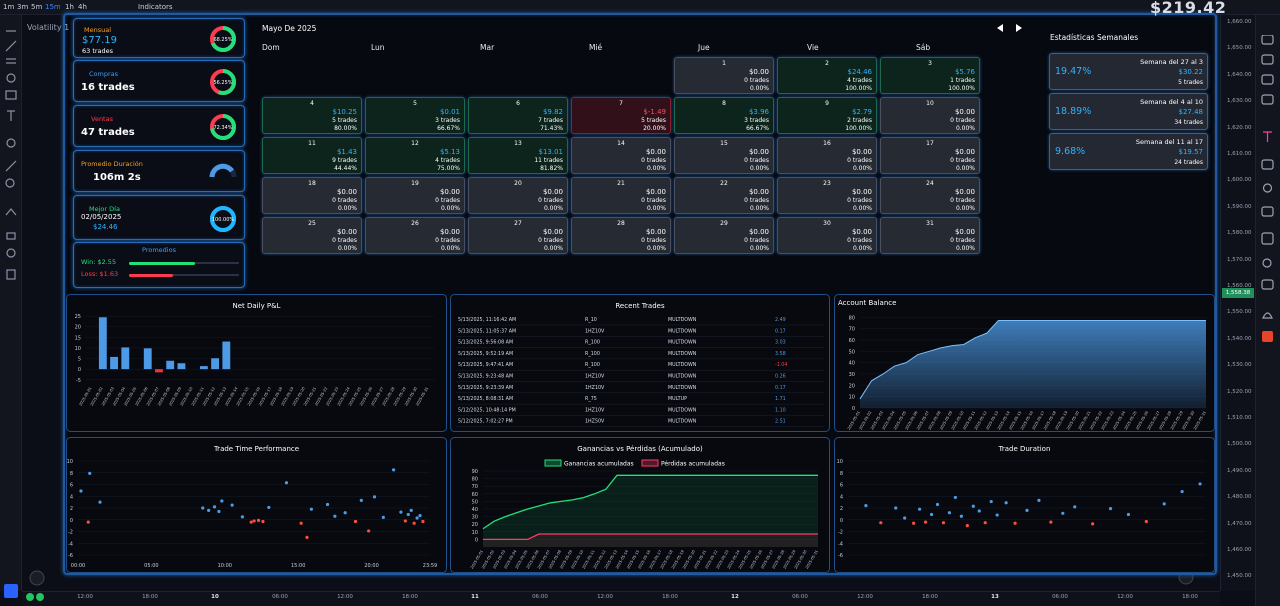 The width and height of the screenshot is (1280, 606). I want to click on calendar-day: 7 $-1.49 5 trades 20.00%, so click(621, 115).